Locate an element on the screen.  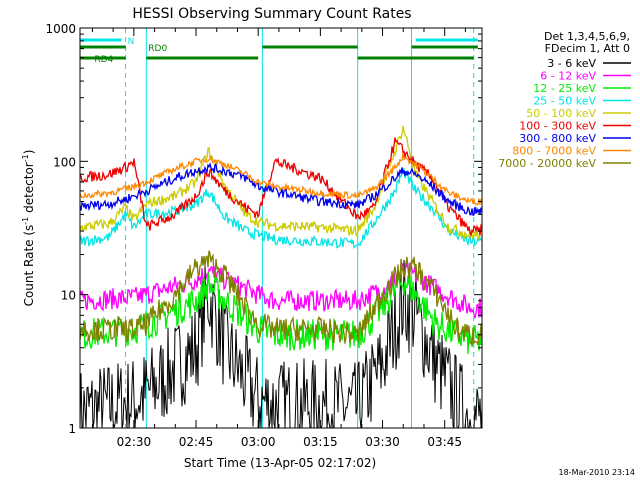
legend-label: 100 - 300 keV is located at coordinates (557, 126).